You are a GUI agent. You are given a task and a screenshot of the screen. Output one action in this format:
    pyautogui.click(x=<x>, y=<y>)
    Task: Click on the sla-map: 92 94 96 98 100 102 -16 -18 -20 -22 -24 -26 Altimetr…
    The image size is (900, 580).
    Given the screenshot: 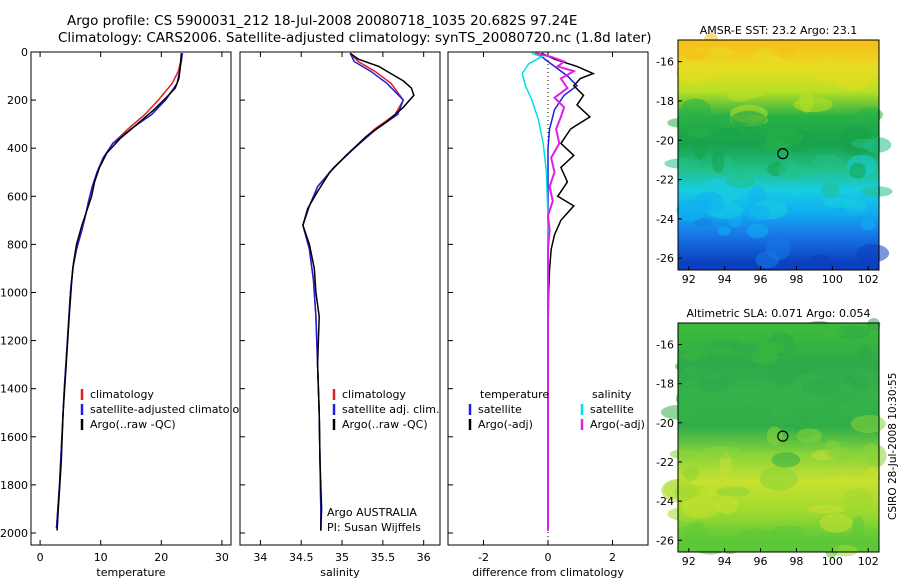 What is the action you would take?
    pyautogui.click(x=771, y=437)
    